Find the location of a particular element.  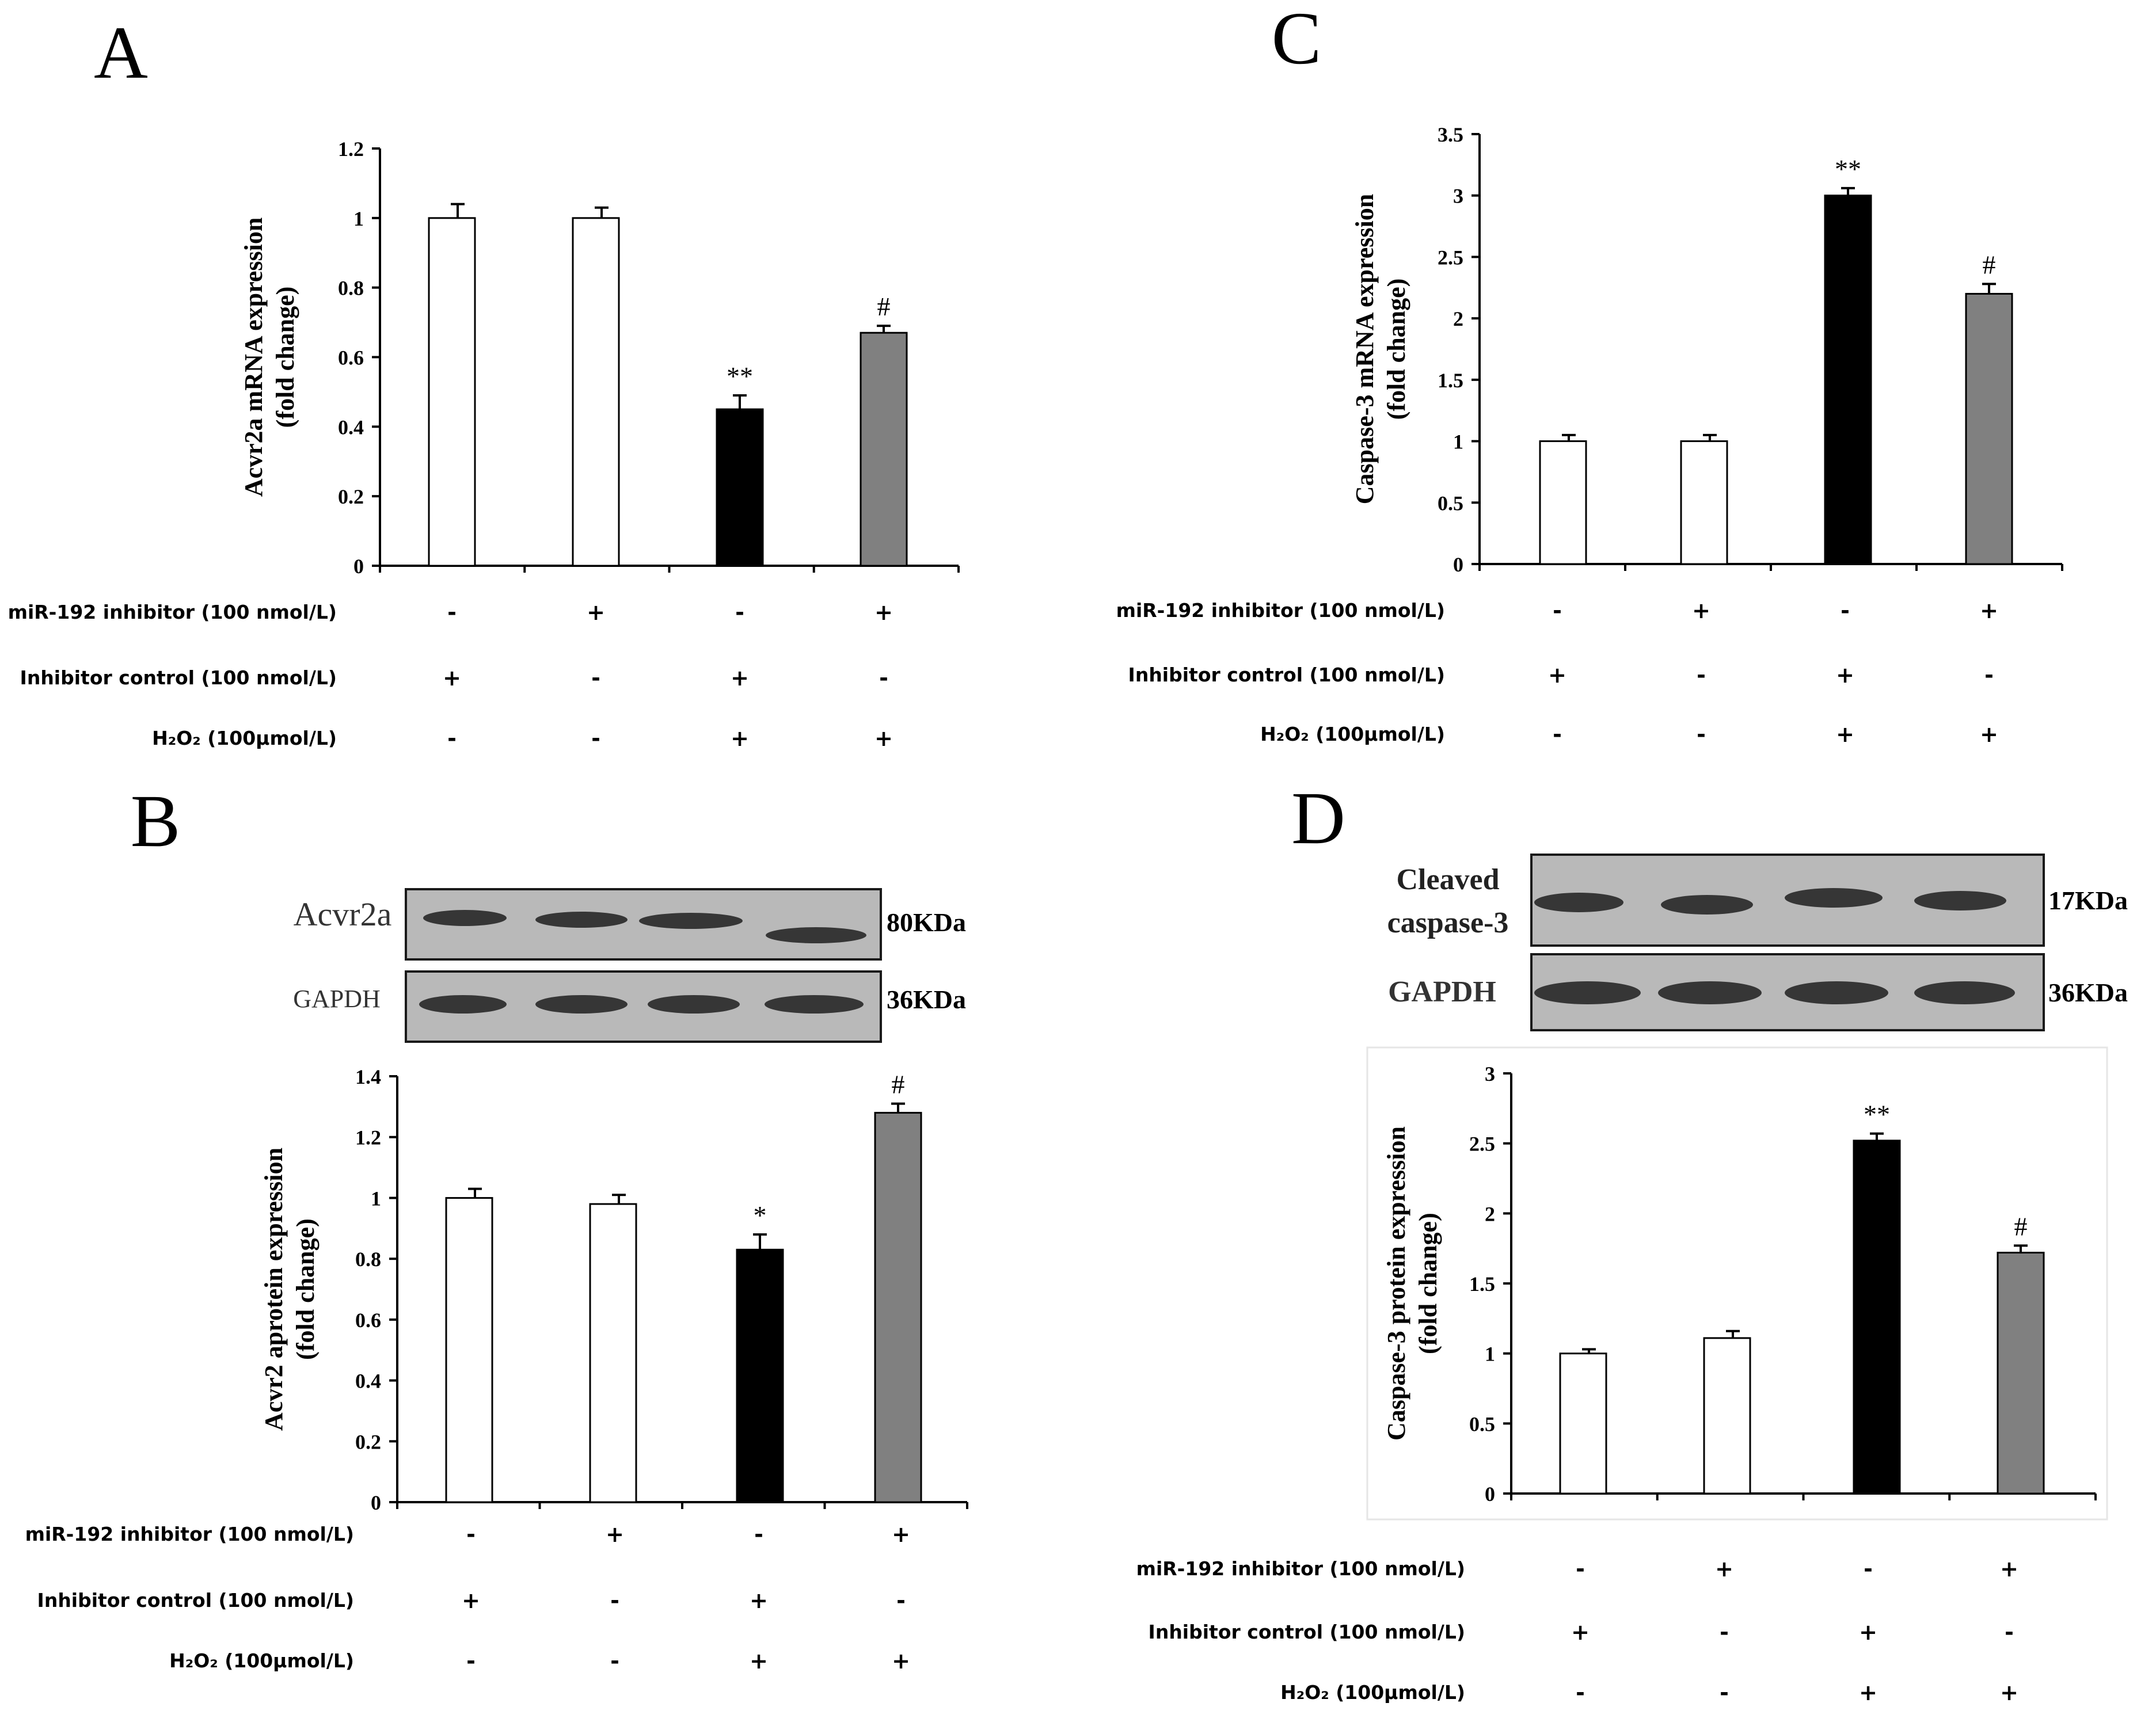

y-tick-label: 2 is located at coordinates (1490, 1213).